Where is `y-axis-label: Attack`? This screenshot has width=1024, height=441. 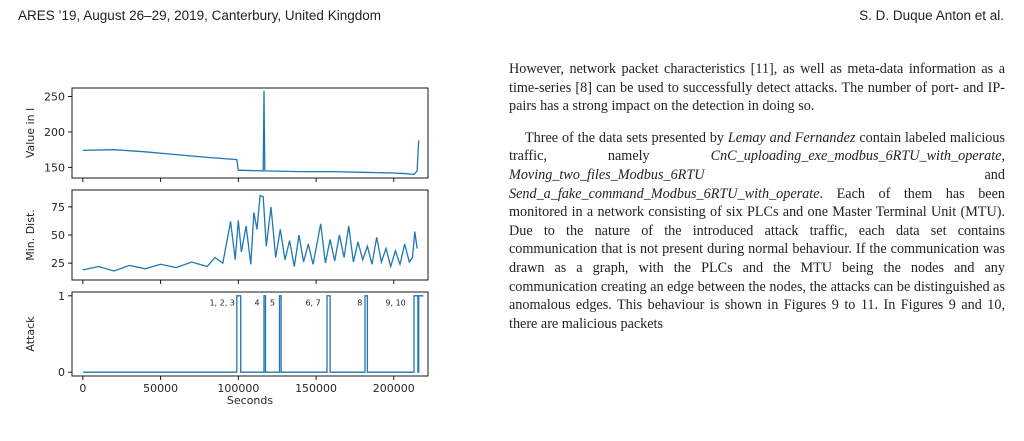
y-axis-label: Attack is located at coordinates (30, 334).